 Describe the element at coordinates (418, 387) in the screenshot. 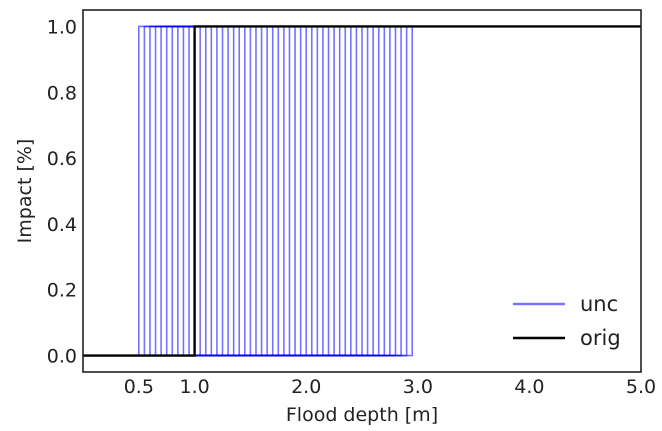

I see `x-tick-label: 3.0` at that location.